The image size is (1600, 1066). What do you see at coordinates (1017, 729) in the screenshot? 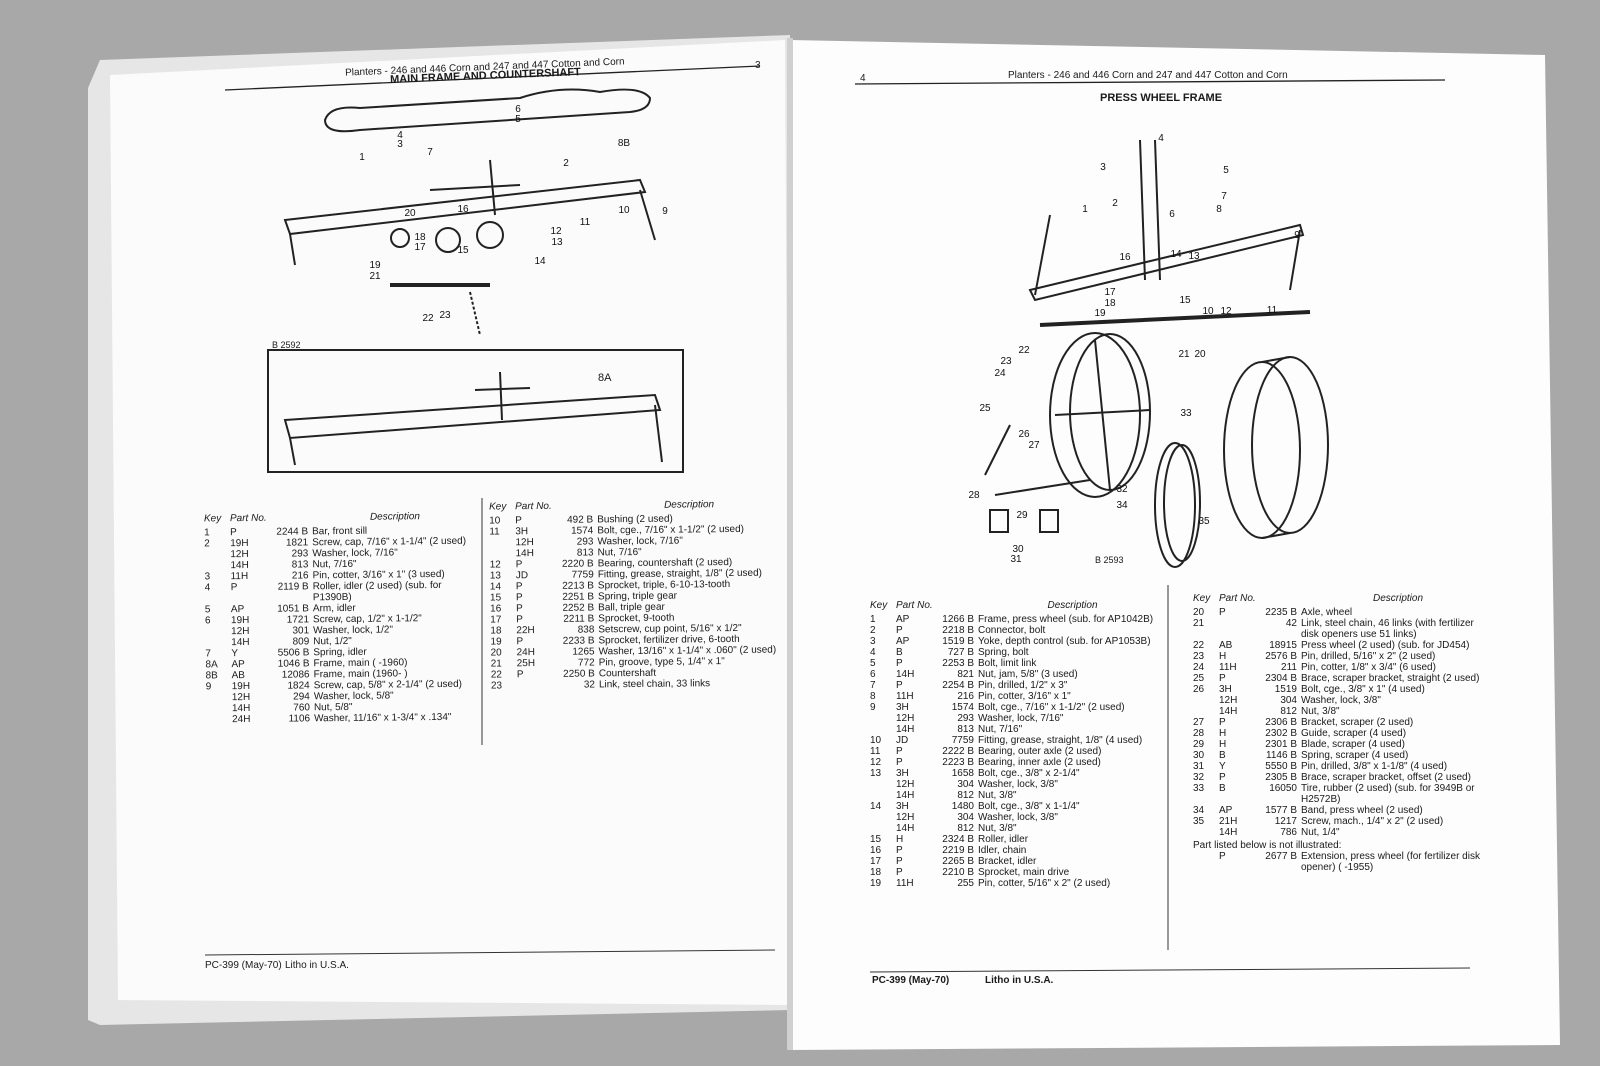
I see `parts-row: 14H 813 Nut, 7/16"` at bounding box center [1017, 729].